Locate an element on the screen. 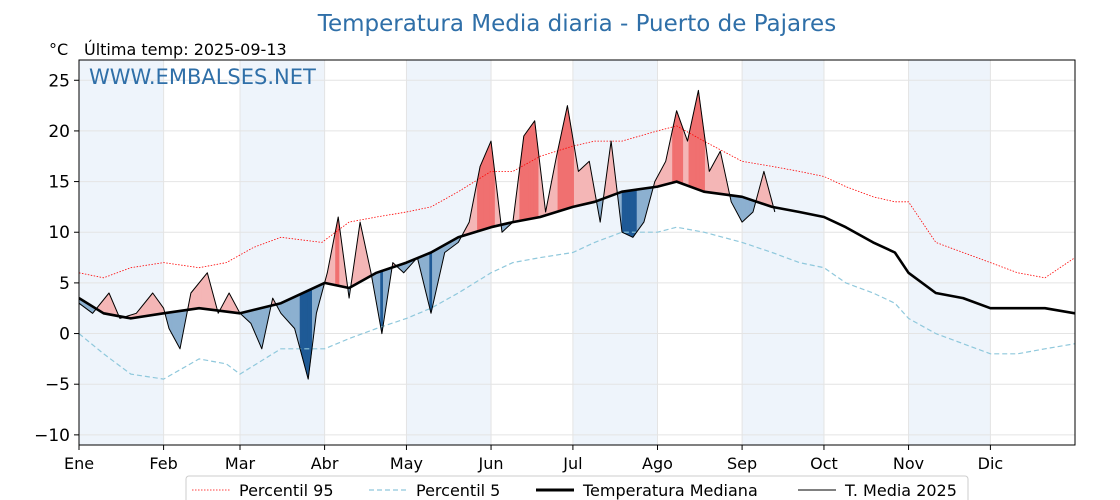 Image resolution: width=1120 pixels, height=500 pixels. y-tick-label: 20 is located at coordinates (59, 132).